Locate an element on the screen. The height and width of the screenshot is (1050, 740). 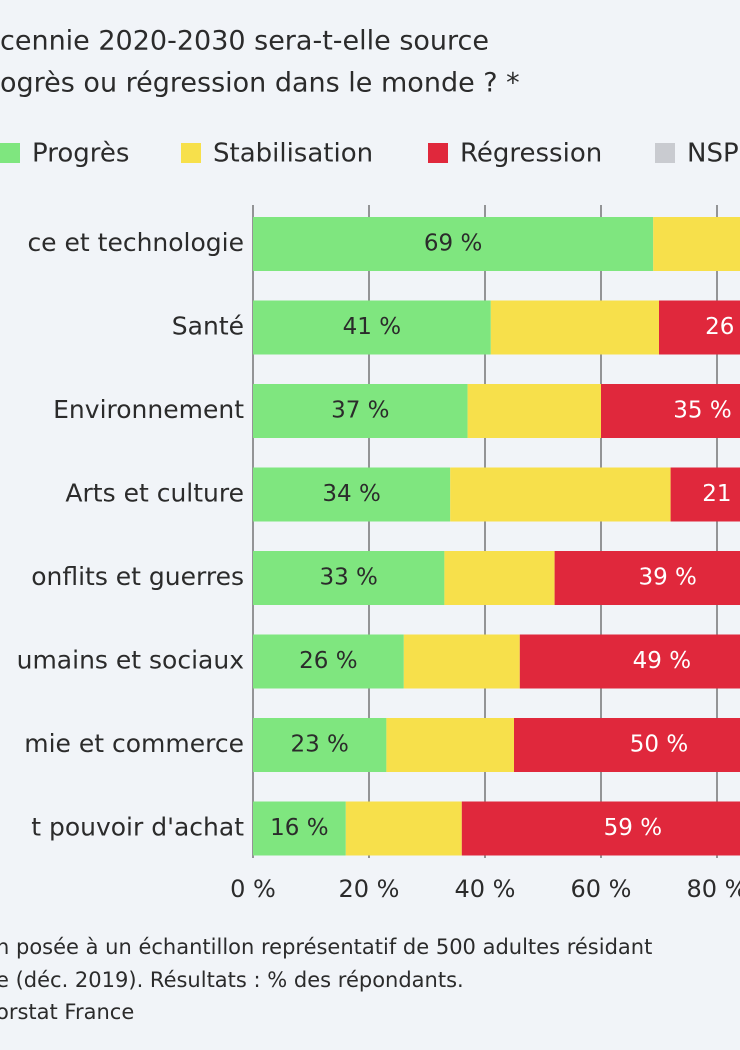
bar-value-label: 16 % is located at coordinates (299, 828).